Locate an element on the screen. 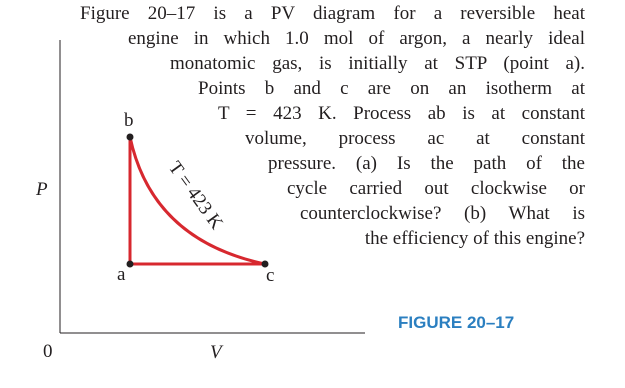  text-line: counterclockwise? (b) What is is located at coordinates (442, 213).